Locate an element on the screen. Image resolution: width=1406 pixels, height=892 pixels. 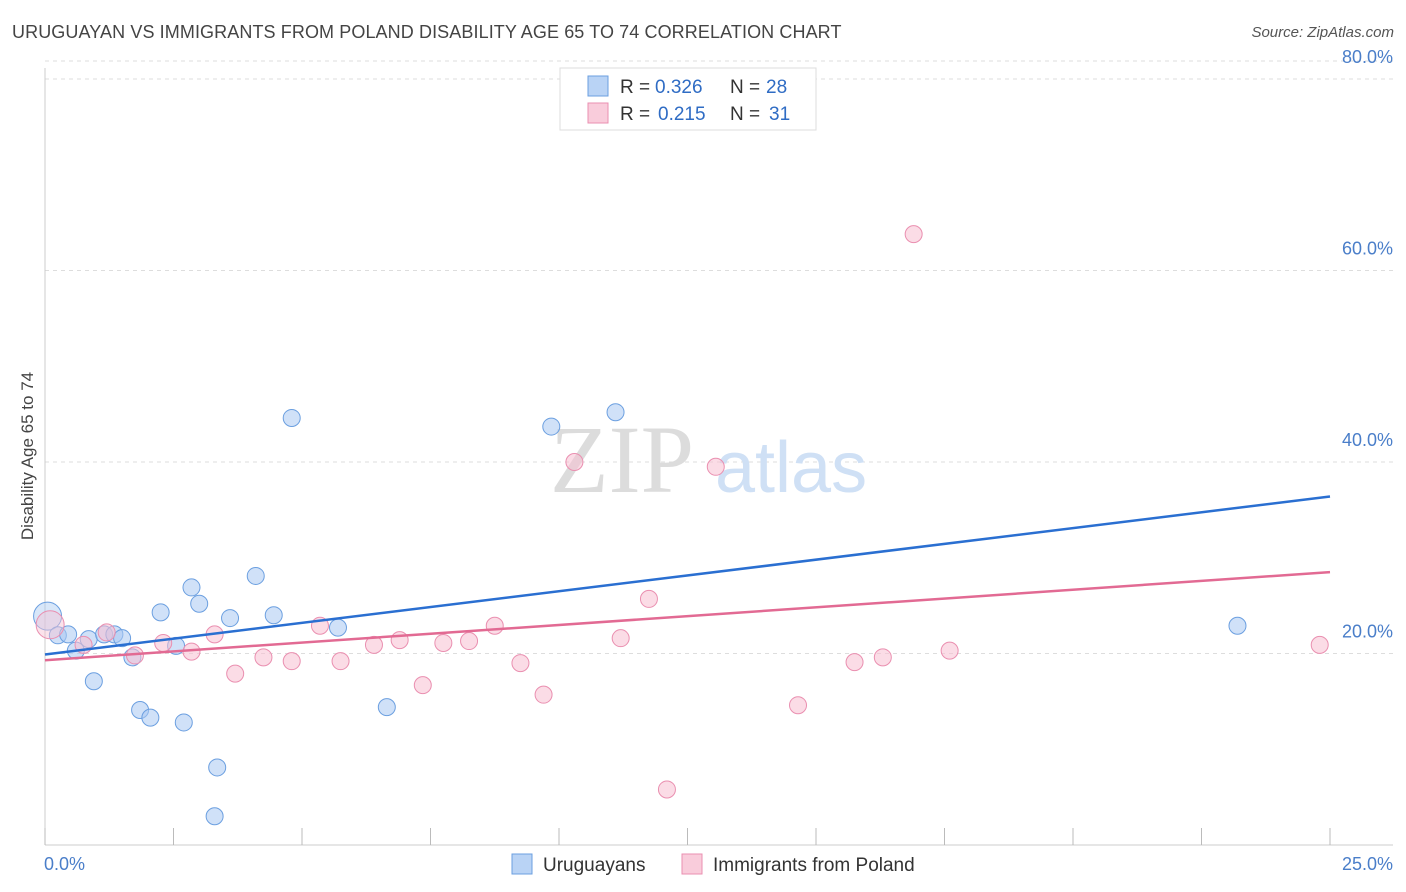
chart-source: Source: ZipAtlas.com is located at coordinates (1322, 32).